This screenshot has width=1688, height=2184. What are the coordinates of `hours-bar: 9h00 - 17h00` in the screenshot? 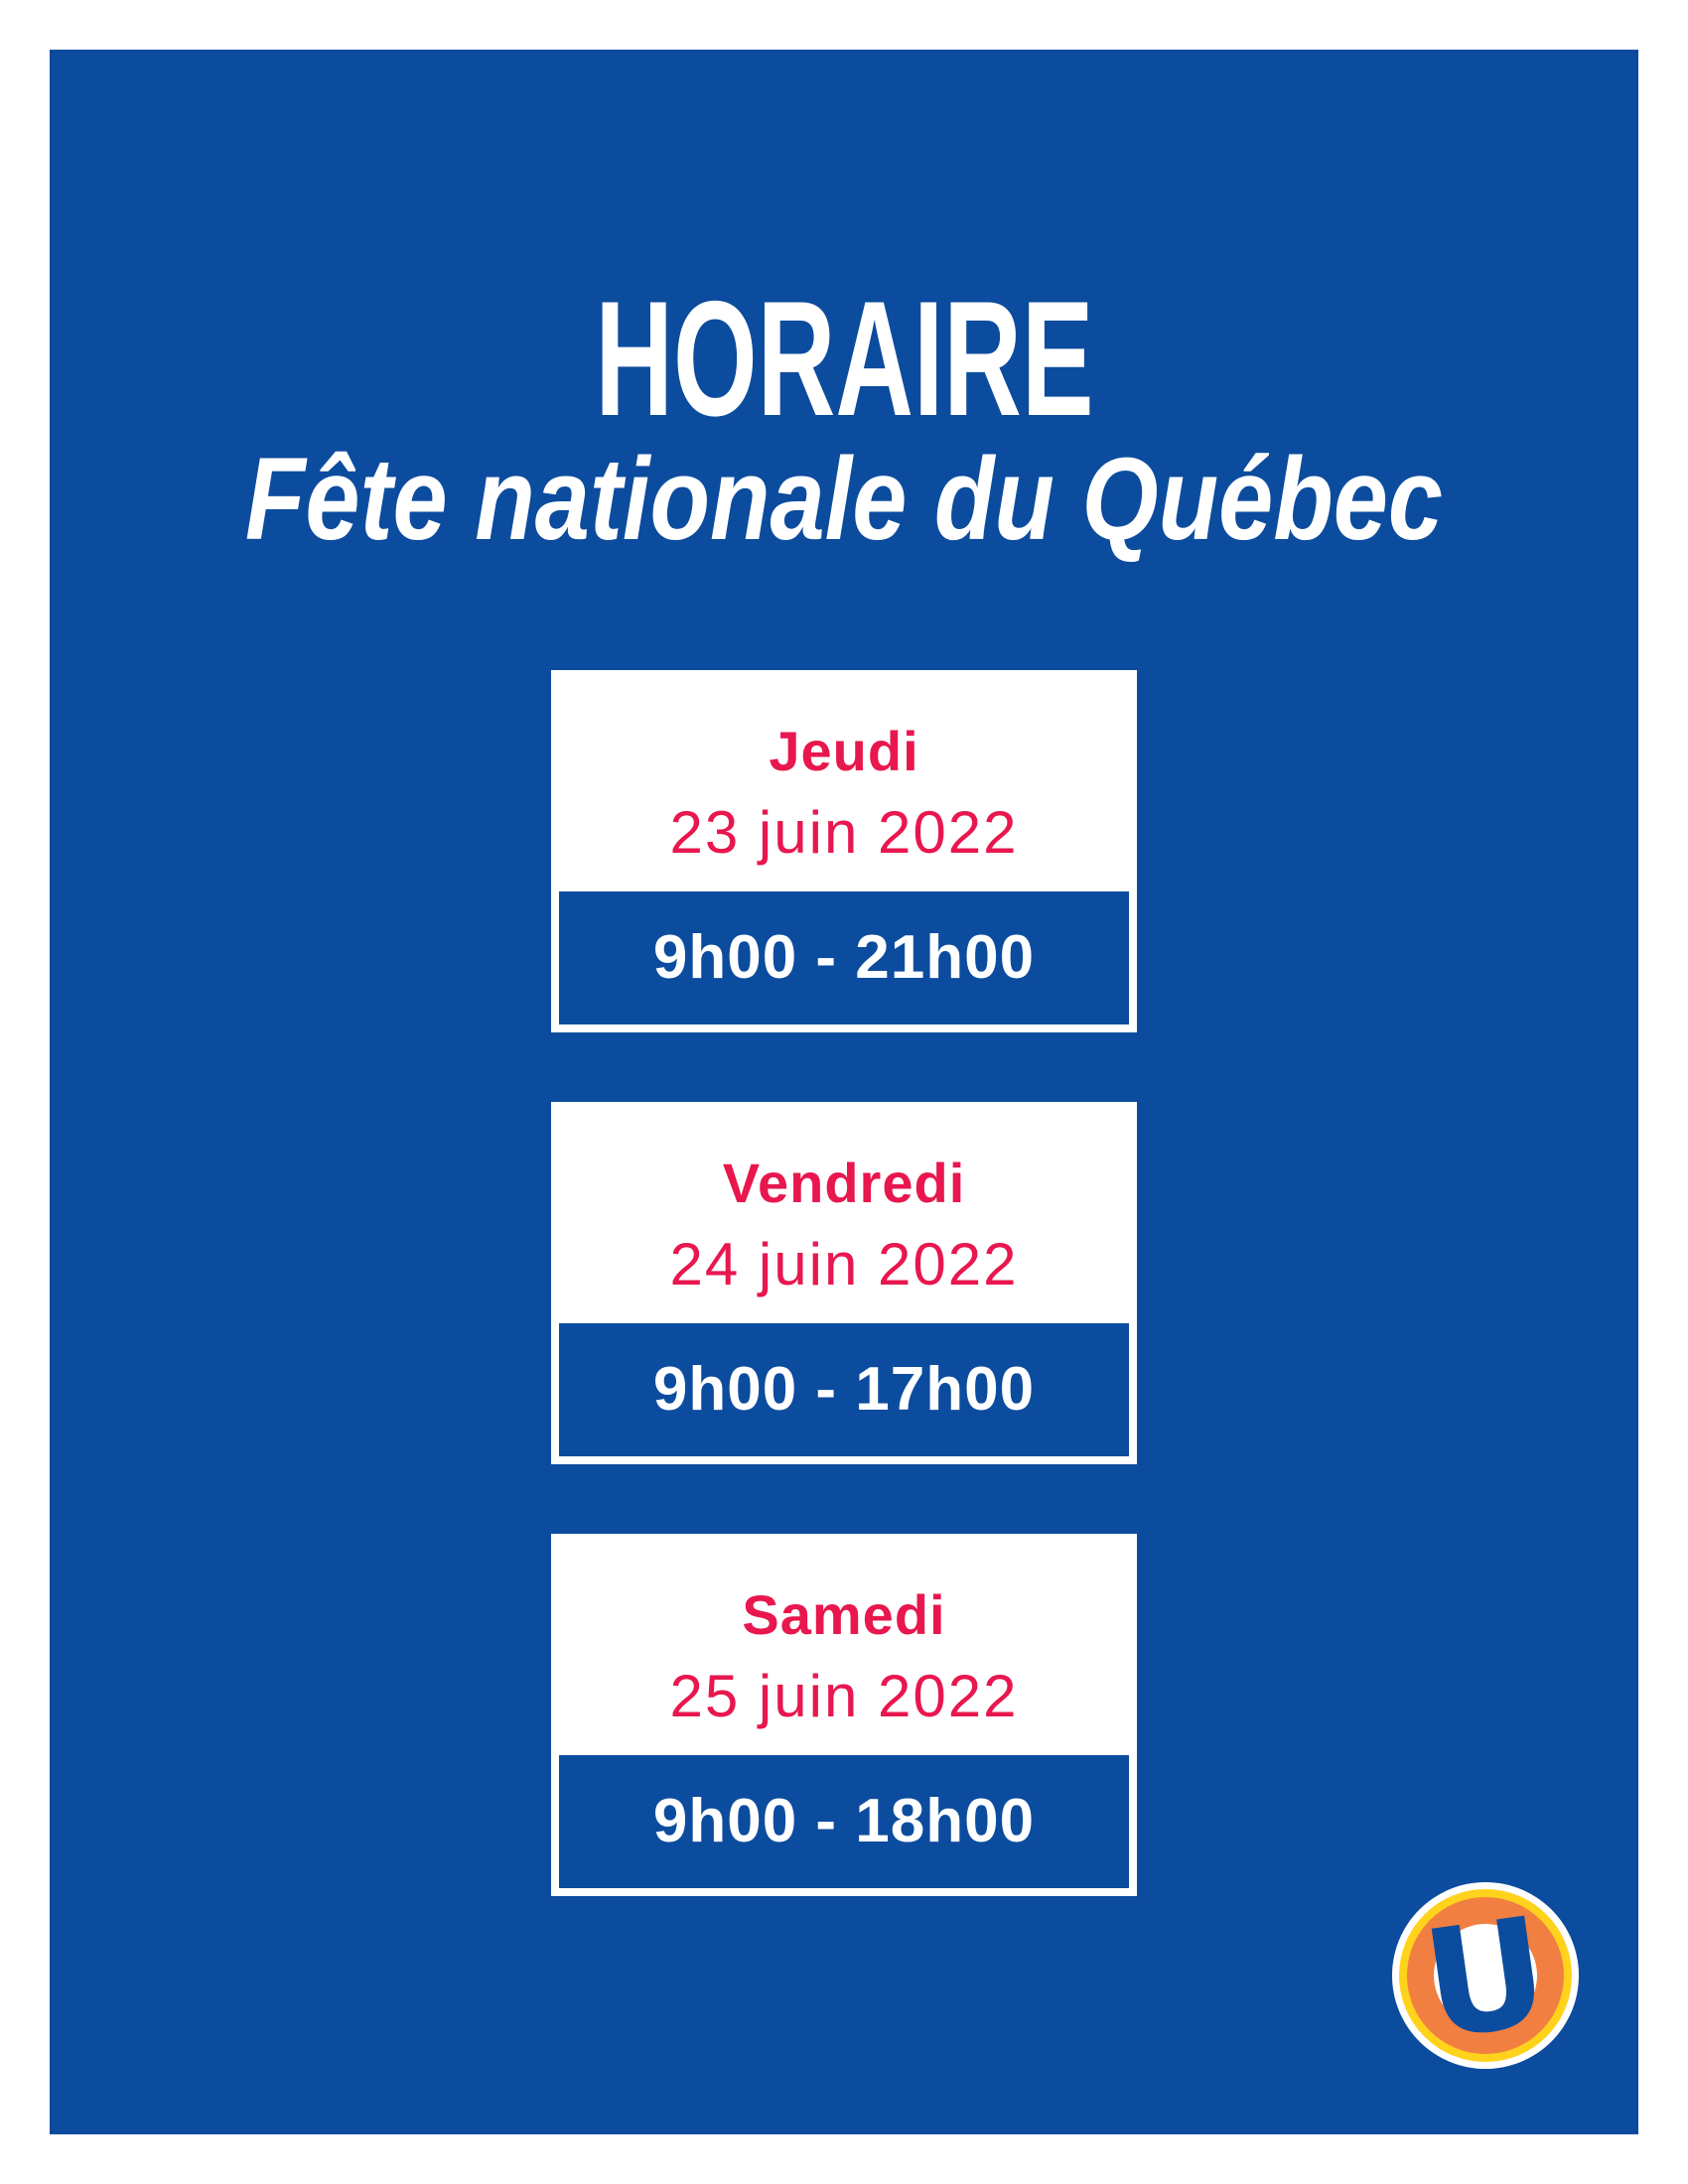 It's located at (844, 1389).